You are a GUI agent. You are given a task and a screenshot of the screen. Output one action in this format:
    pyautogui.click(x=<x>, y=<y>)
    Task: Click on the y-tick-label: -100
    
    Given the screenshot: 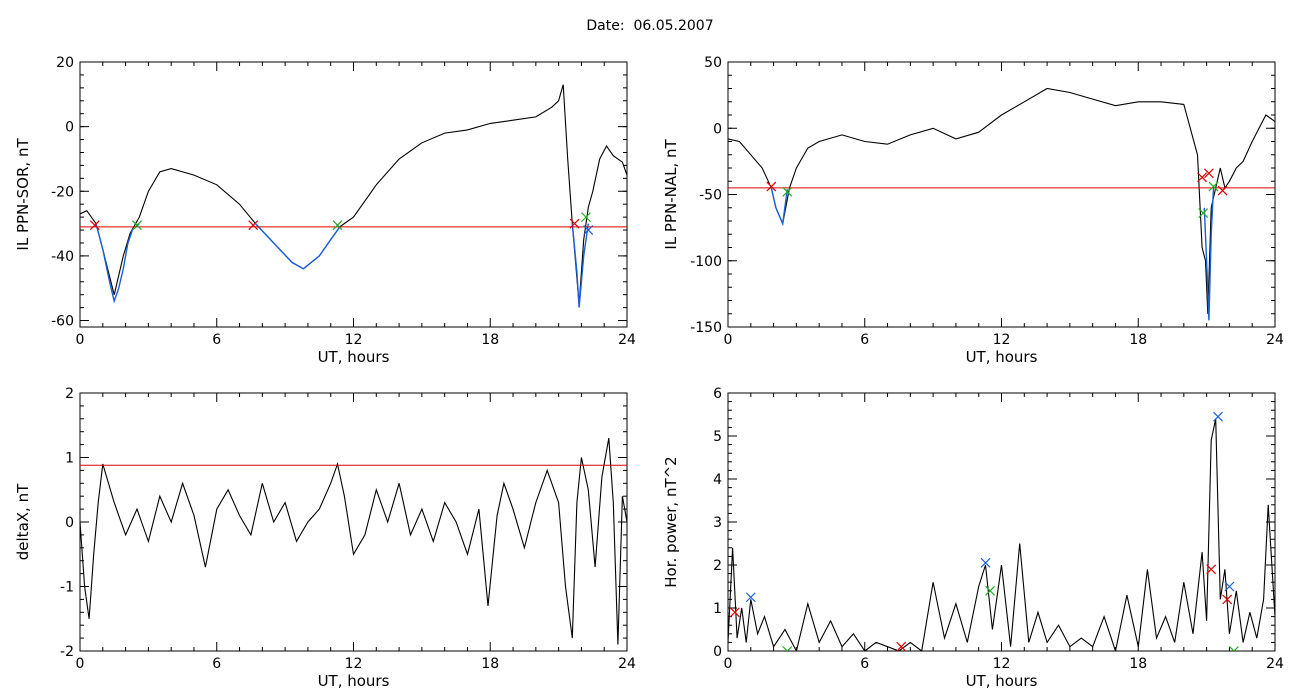 What is the action you would take?
    pyautogui.click(x=706, y=262)
    